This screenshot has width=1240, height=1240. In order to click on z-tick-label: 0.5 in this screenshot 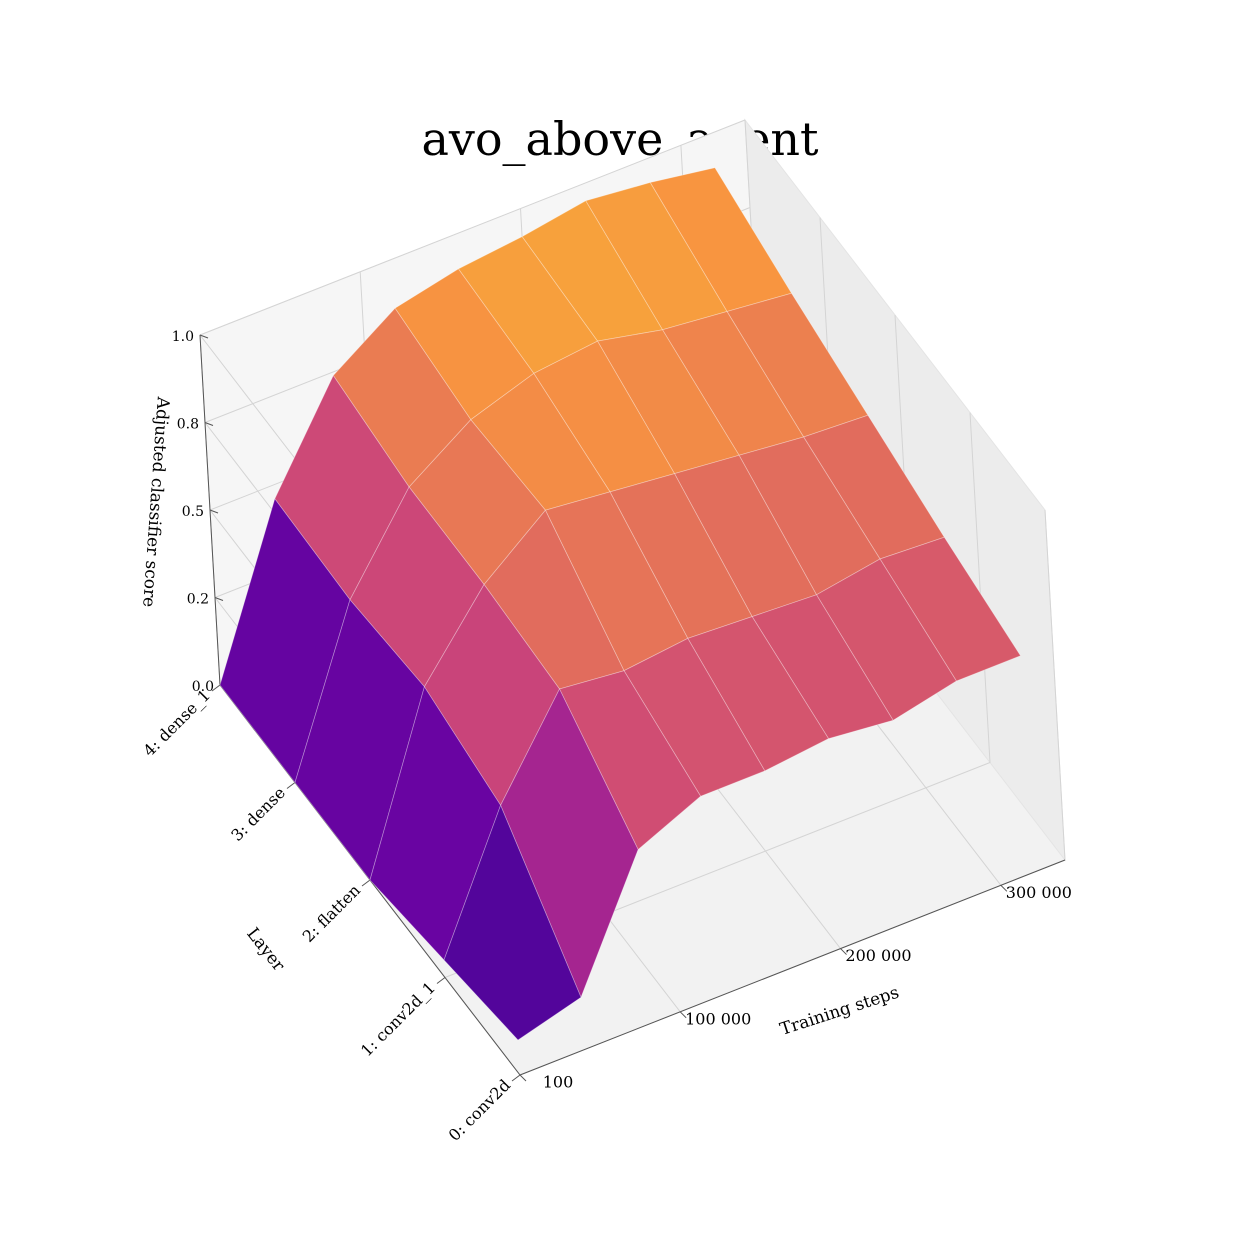, I will do `click(193, 512)`.